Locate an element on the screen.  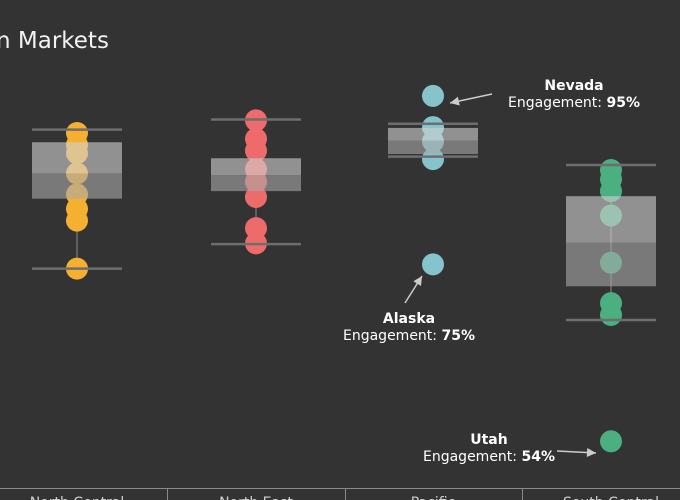
annotation-value: 54% is located at coordinates (538, 457).